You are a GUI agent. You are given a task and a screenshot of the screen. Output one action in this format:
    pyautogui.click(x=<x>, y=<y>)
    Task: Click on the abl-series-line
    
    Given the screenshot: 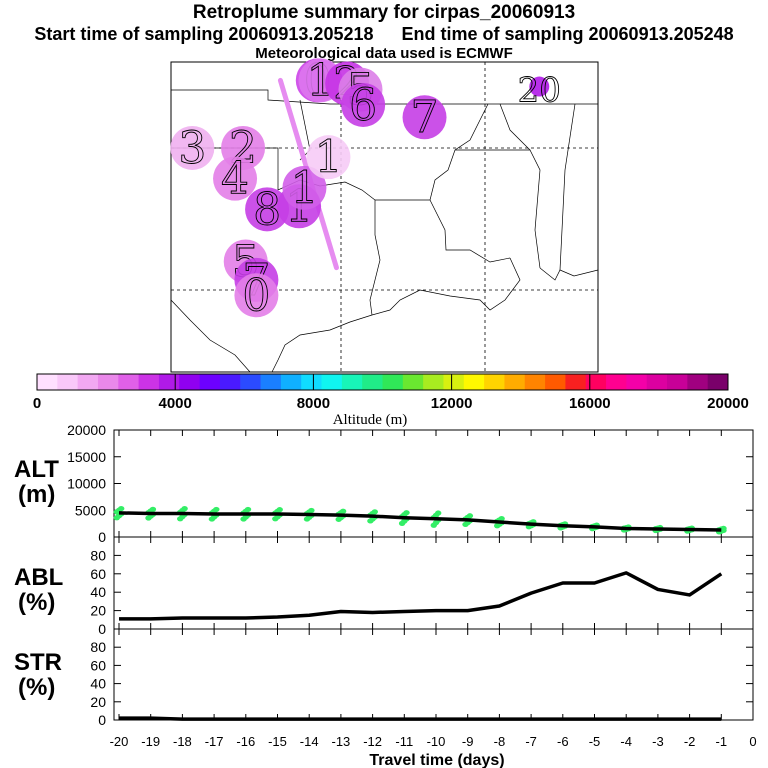 What is the action you would take?
    pyautogui.click(x=421, y=596)
    